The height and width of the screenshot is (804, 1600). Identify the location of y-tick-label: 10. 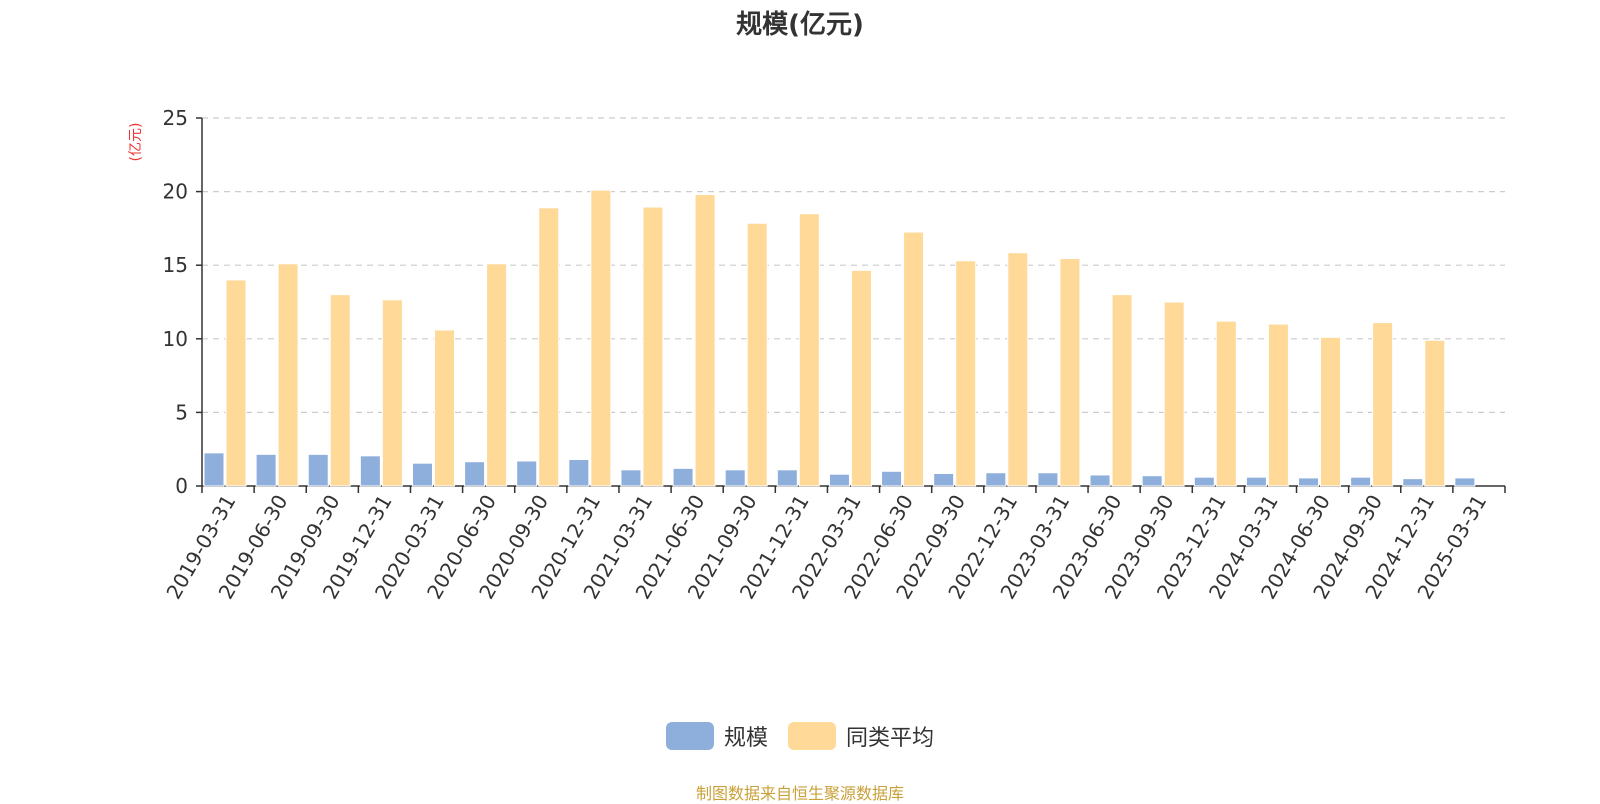
(175, 339).